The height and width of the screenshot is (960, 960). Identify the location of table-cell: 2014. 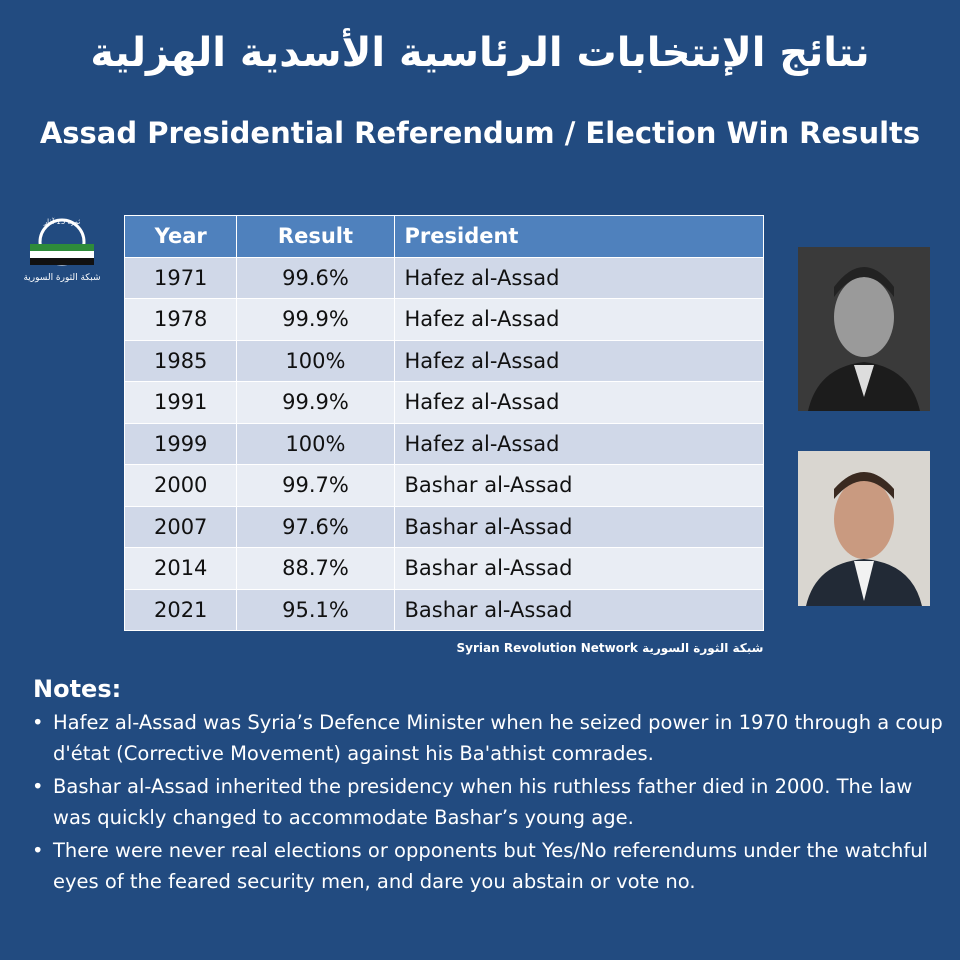
(180, 568).